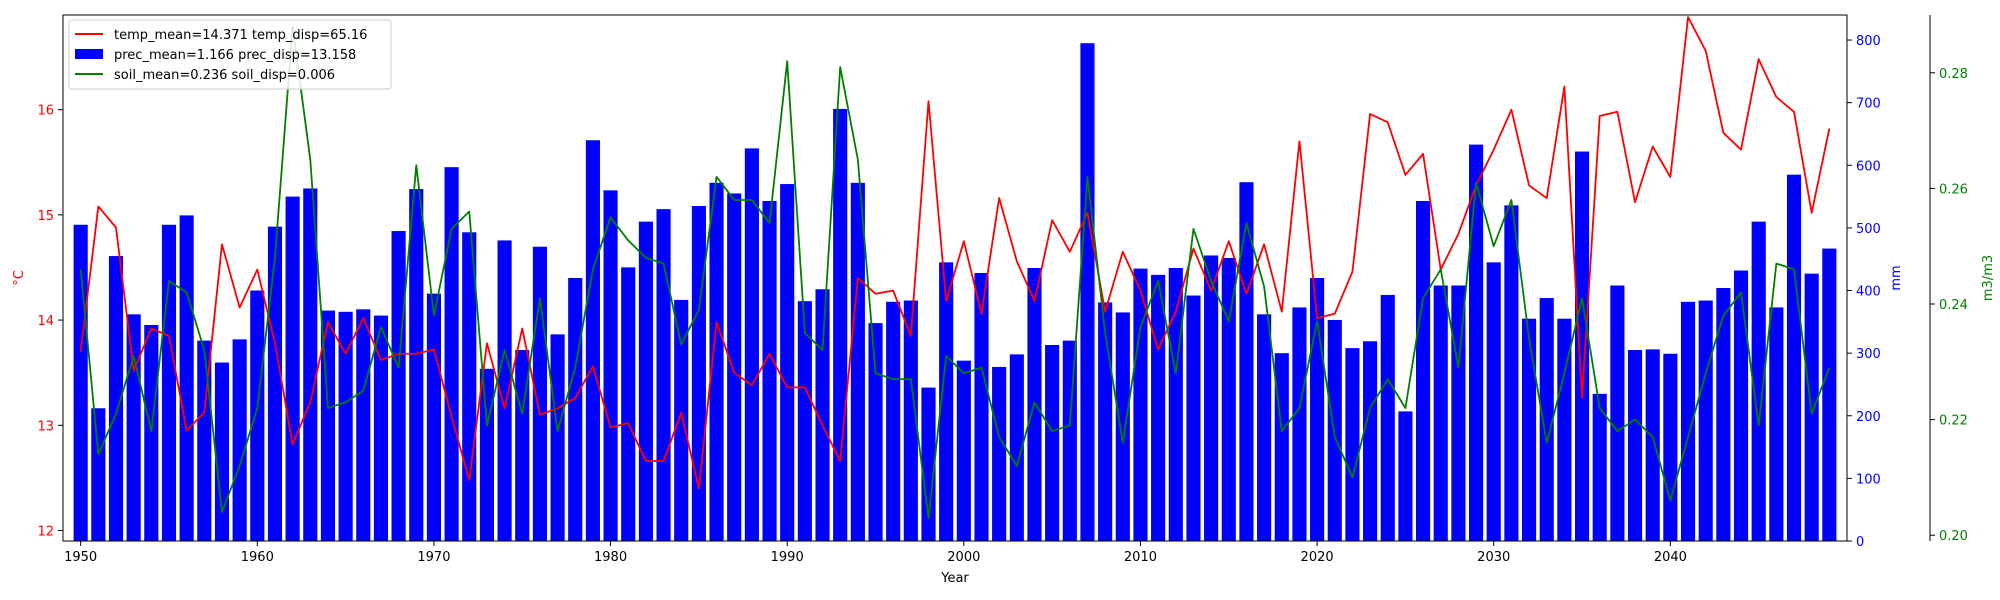 The image size is (2000, 600). I want to click on legend-swatch-prec, so click(89, 54).